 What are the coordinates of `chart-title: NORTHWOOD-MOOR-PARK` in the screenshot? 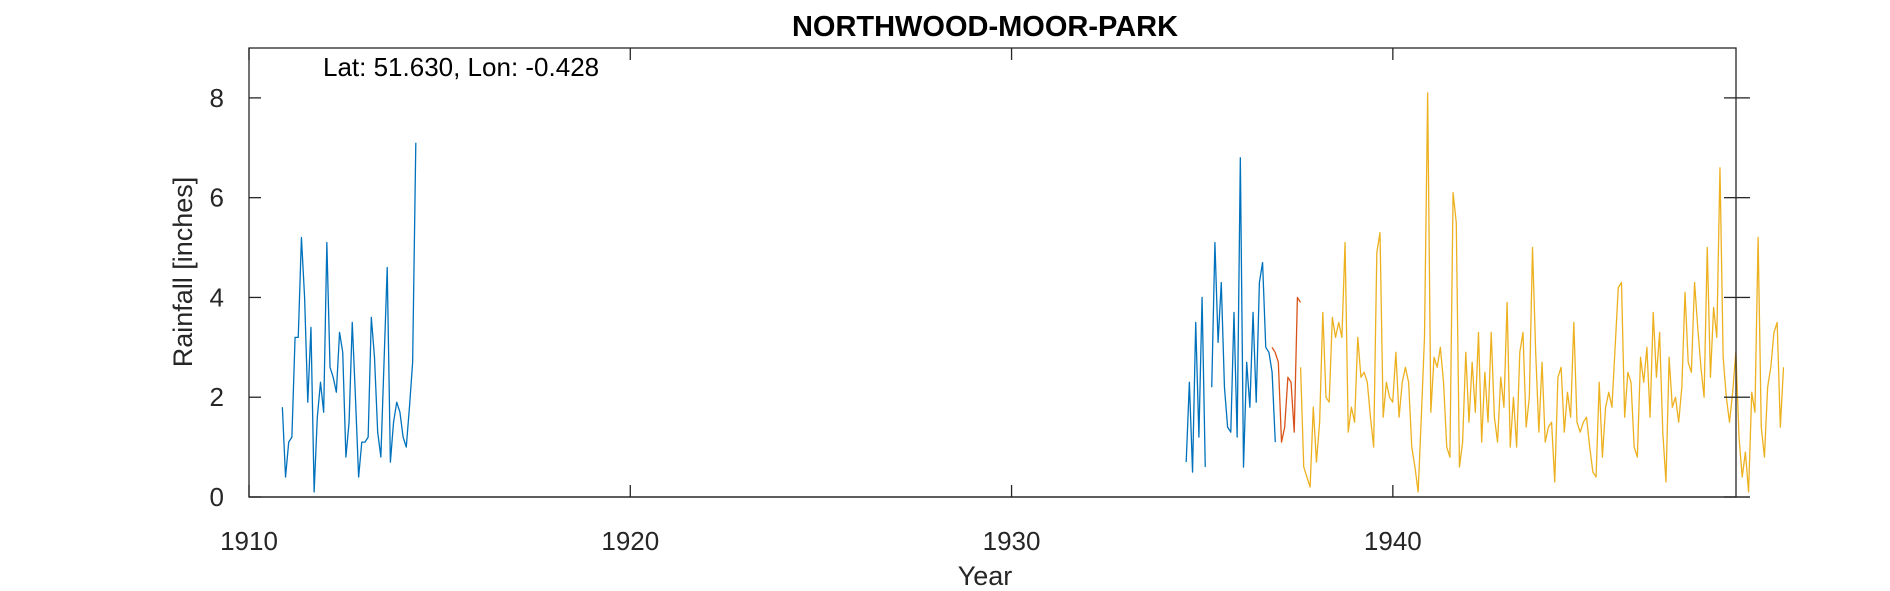 It's located at (985, 27).